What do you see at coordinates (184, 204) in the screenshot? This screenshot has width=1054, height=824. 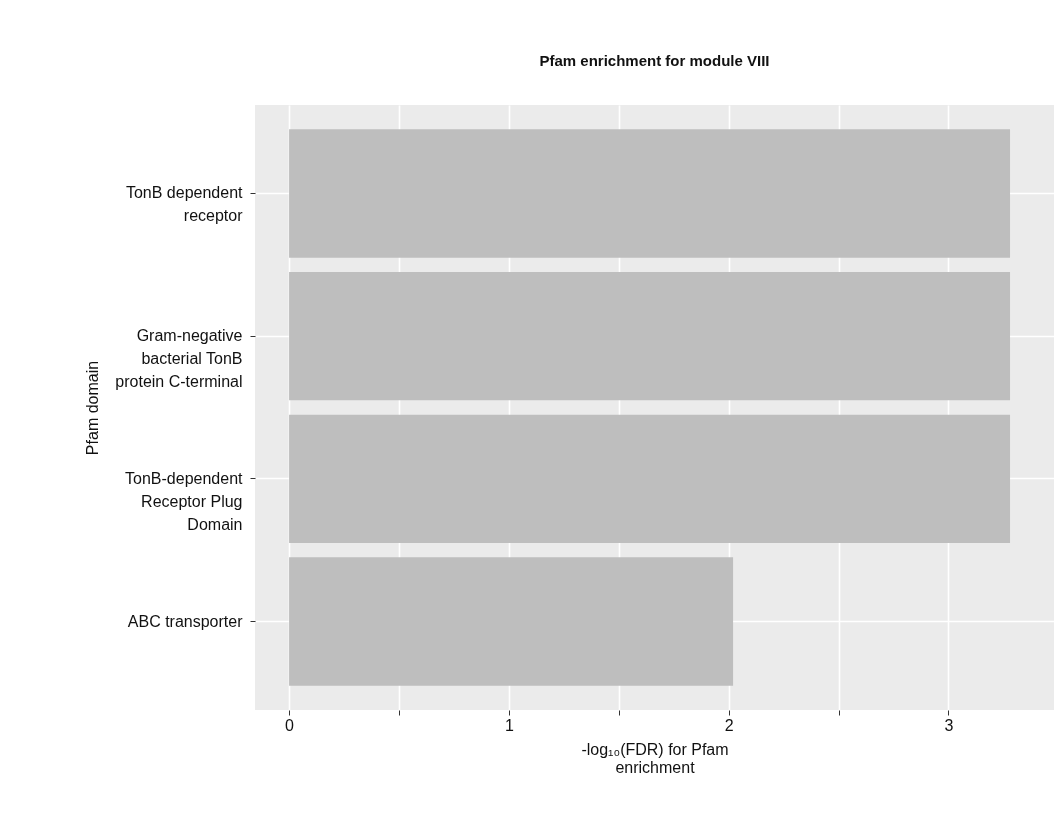 I see `y-tick-label: TonB dependent receptor` at bounding box center [184, 204].